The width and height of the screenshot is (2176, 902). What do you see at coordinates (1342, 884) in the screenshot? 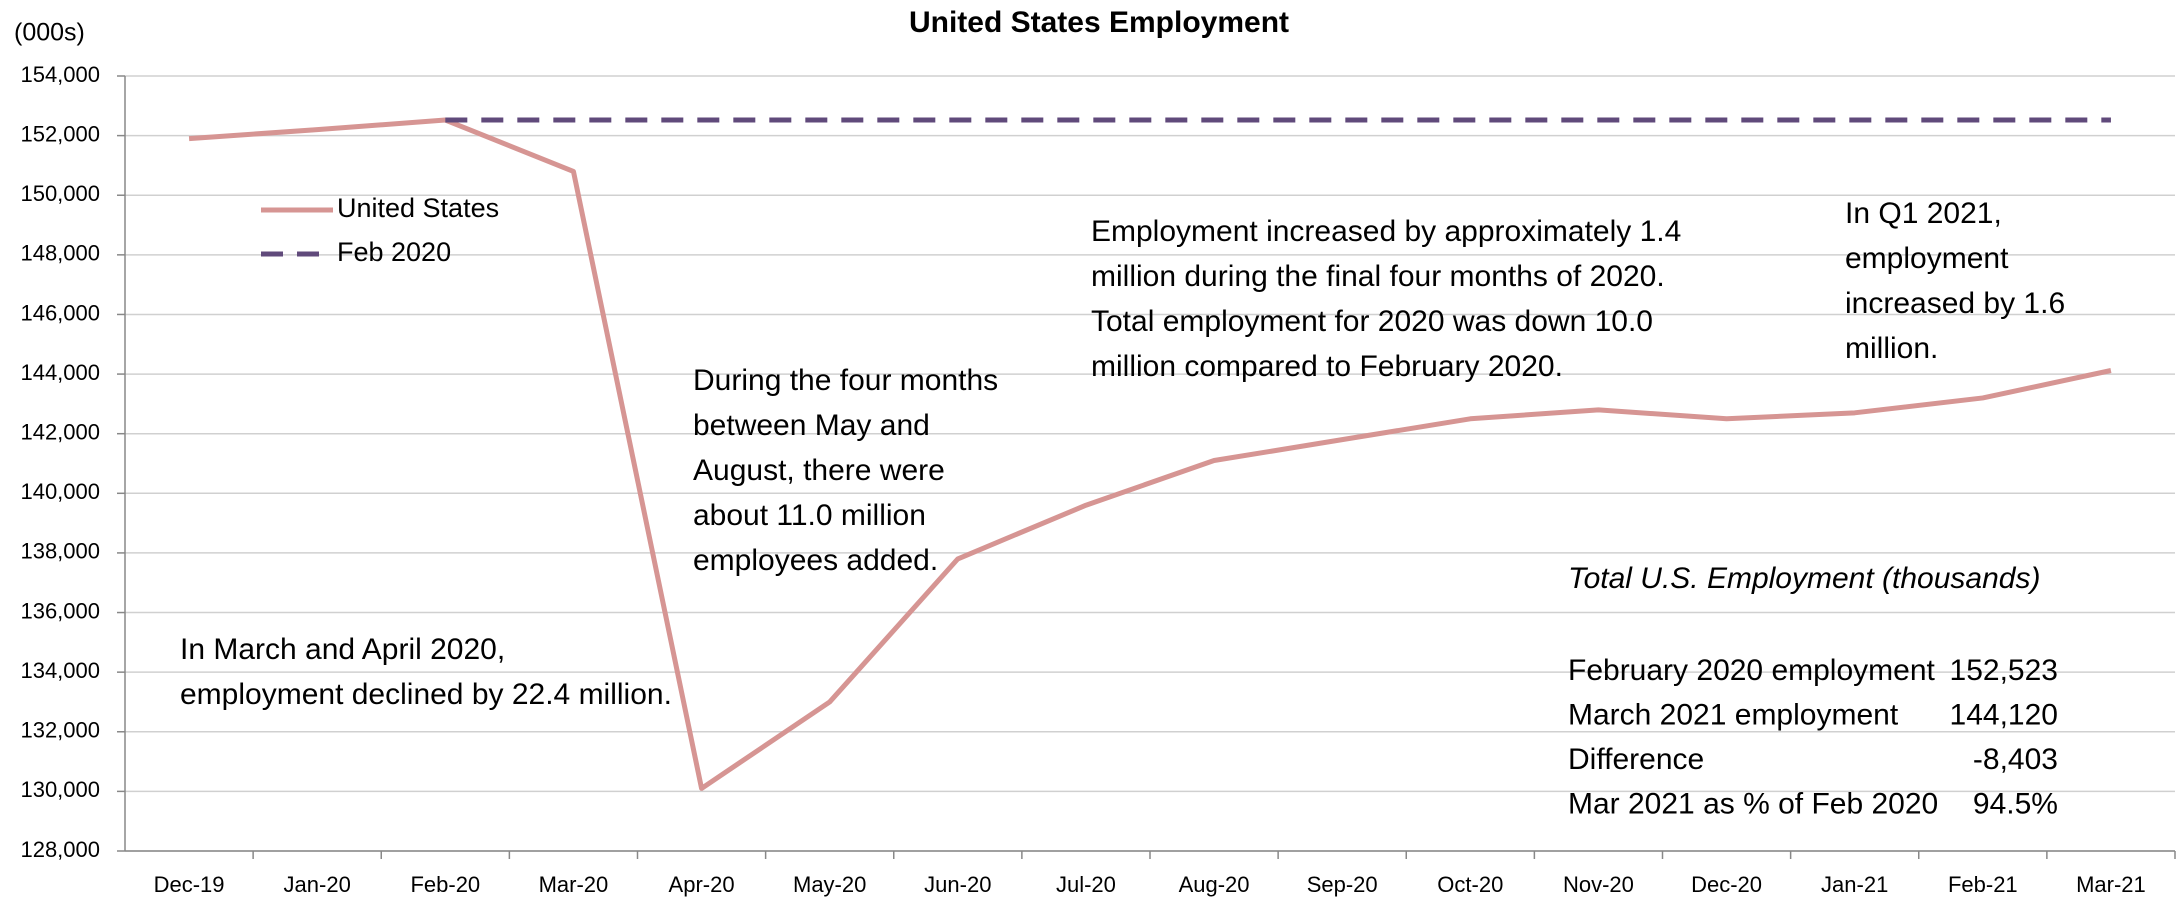
I see `x-tick-label: Sep-20` at bounding box center [1342, 884].